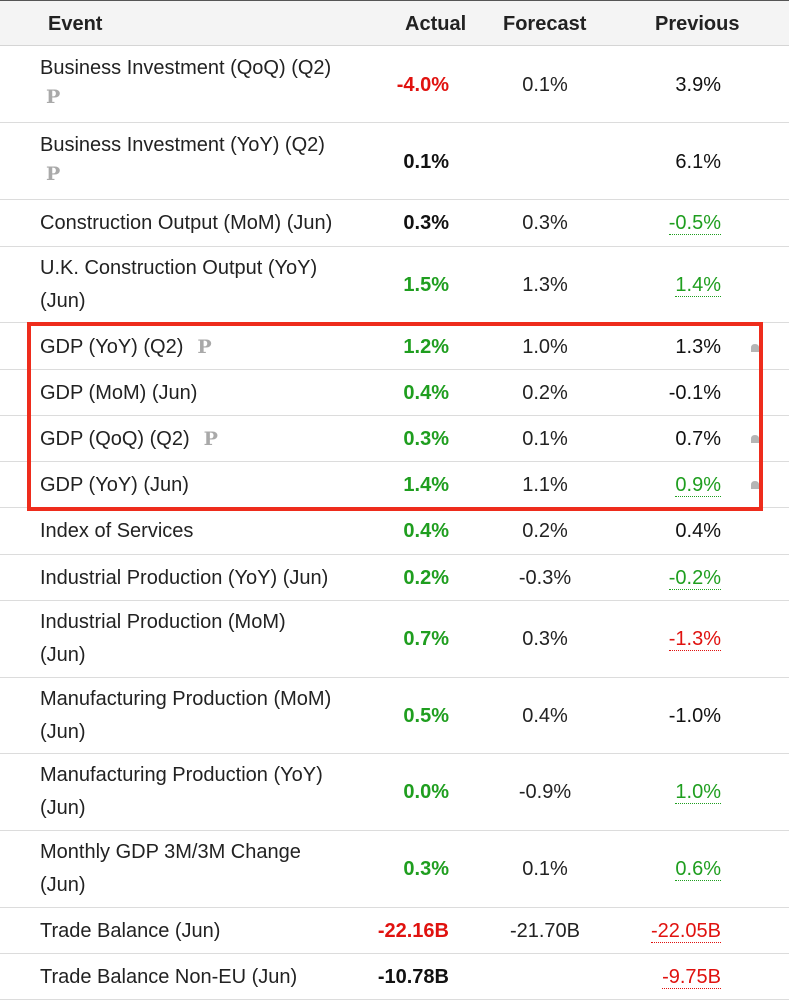 The image size is (789, 1000). I want to click on event-name: GDP (MoM) (Jun), so click(119, 393).